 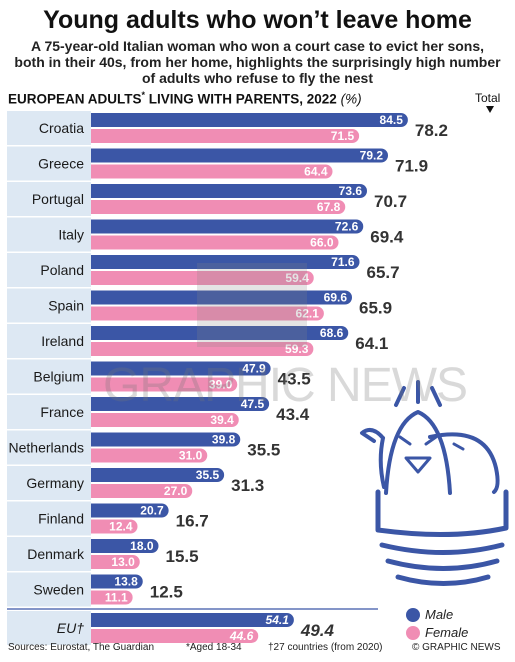 I want to click on country-label: Croatia, so click(x=61, y=128).